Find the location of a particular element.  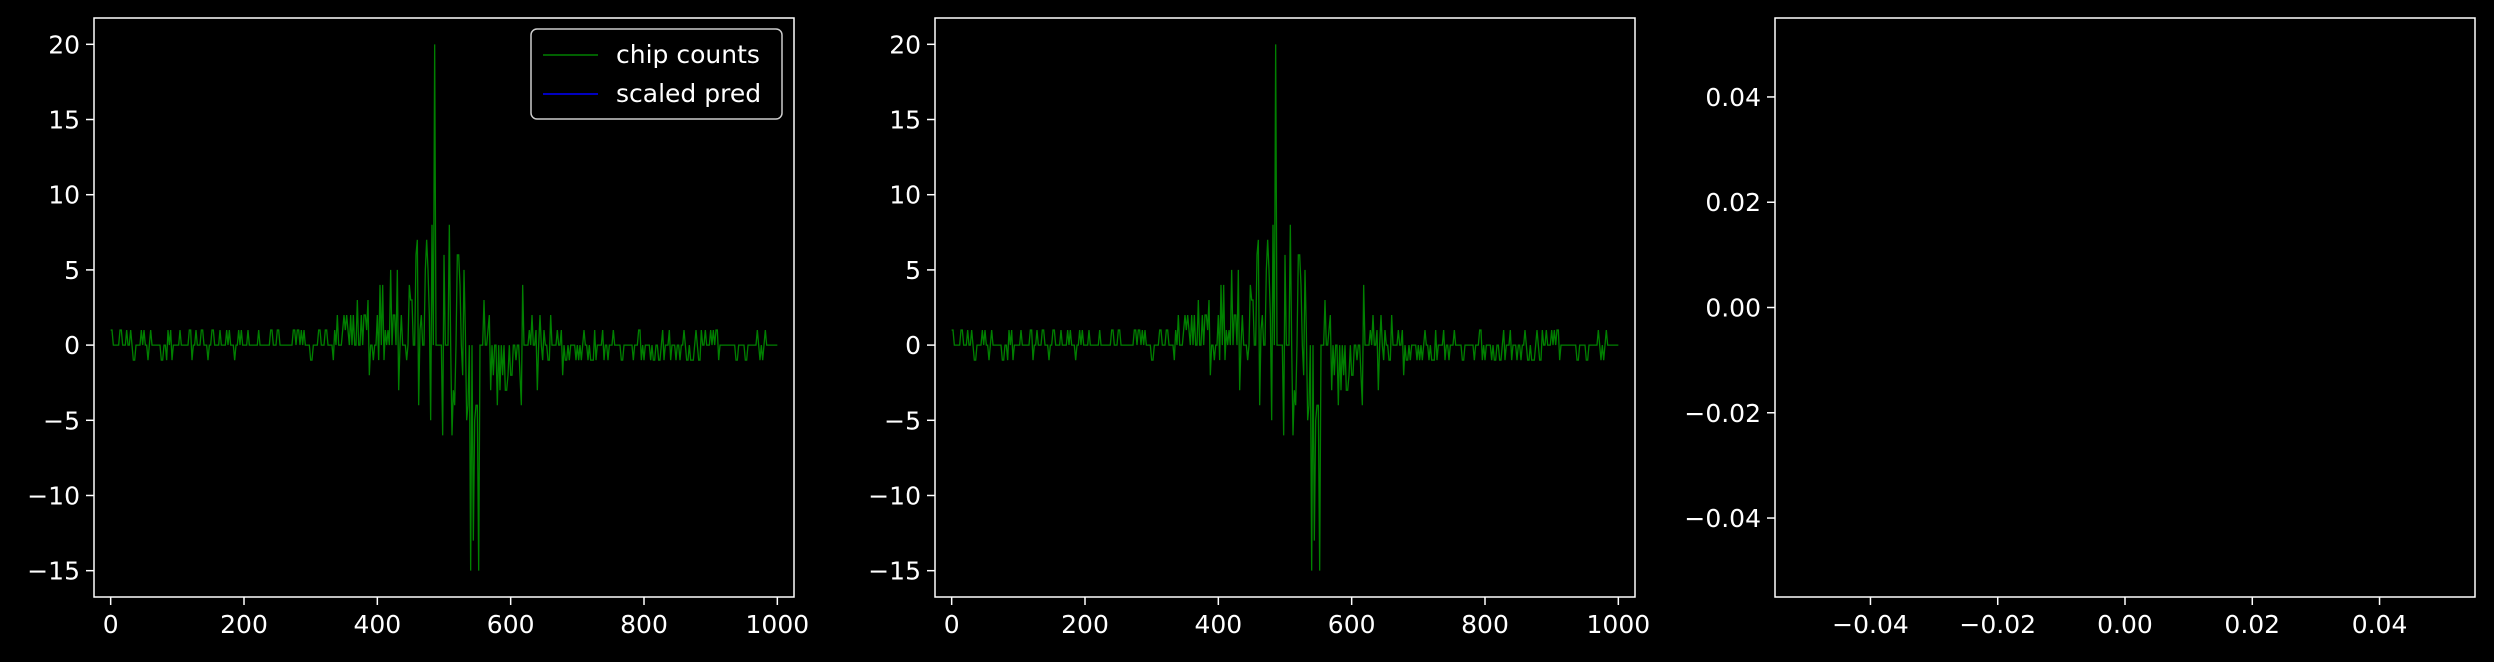

x-tick-label: −0.04 is located at coordinates (1870, 624).